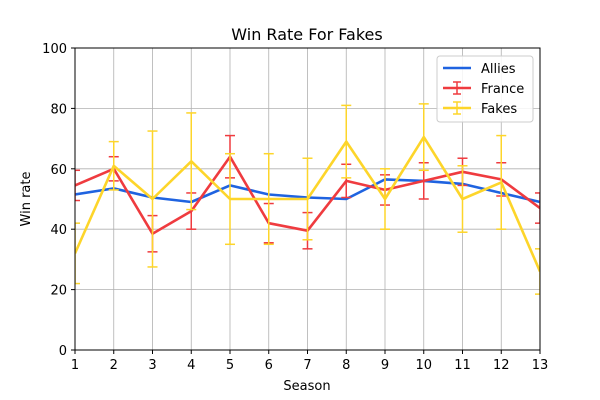  What do you see at coordinates (75, 365) in the screenshot?
I see `x-tick-label: 1` at bounding box center [75, 365].